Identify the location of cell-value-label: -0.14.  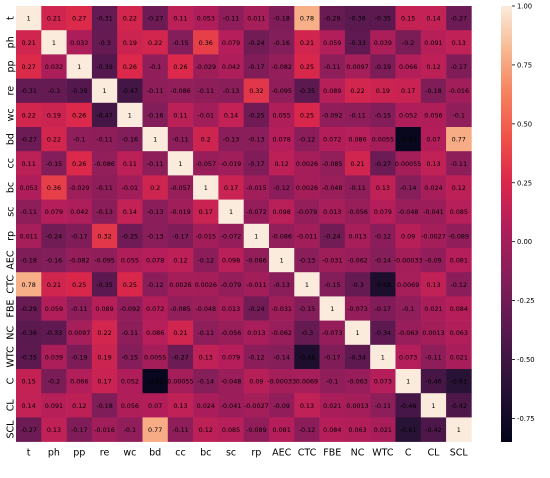
(383, 261).